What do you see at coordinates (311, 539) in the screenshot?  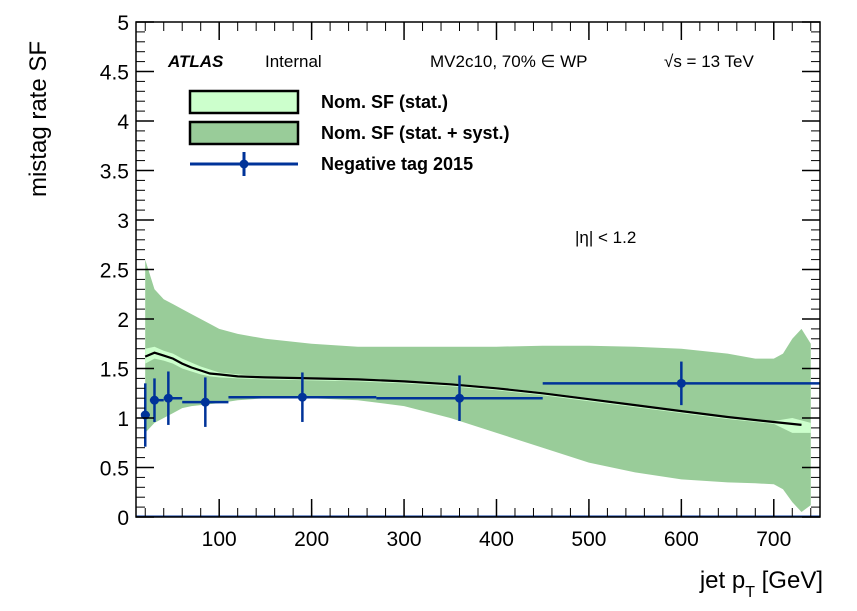 I see `x-tick-label: 200` at bounding box center [311, 539].